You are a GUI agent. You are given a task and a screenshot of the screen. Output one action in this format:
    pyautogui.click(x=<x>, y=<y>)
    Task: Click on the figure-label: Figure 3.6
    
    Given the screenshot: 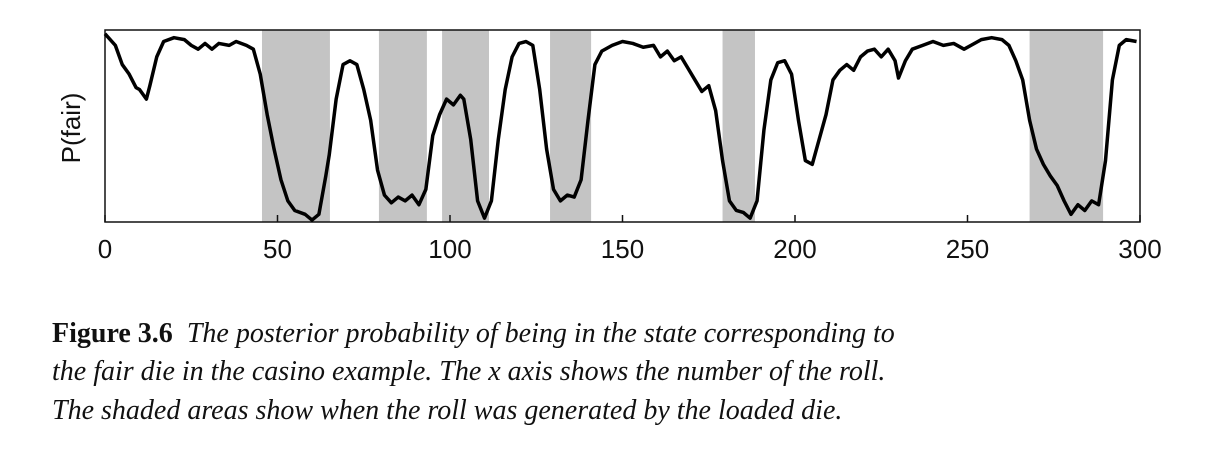 What is the action you would take?
    pyautogui.click(x=112, y=333)
    